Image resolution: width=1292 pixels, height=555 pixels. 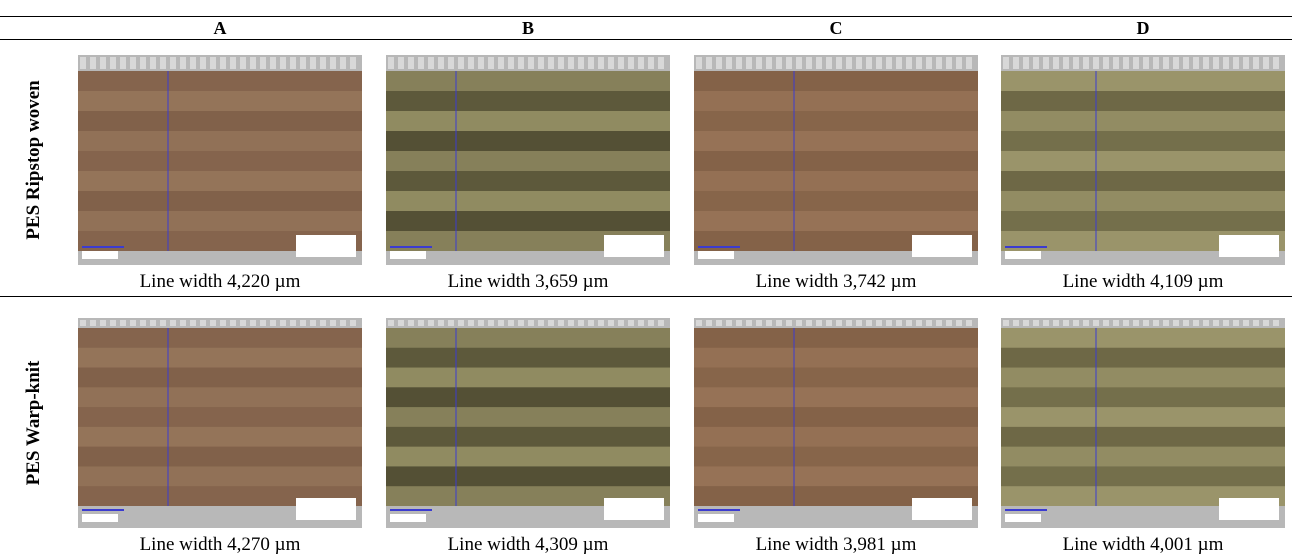 I want to click on image-caption: Line width 3,742 µm, so click(x=836, y=281).